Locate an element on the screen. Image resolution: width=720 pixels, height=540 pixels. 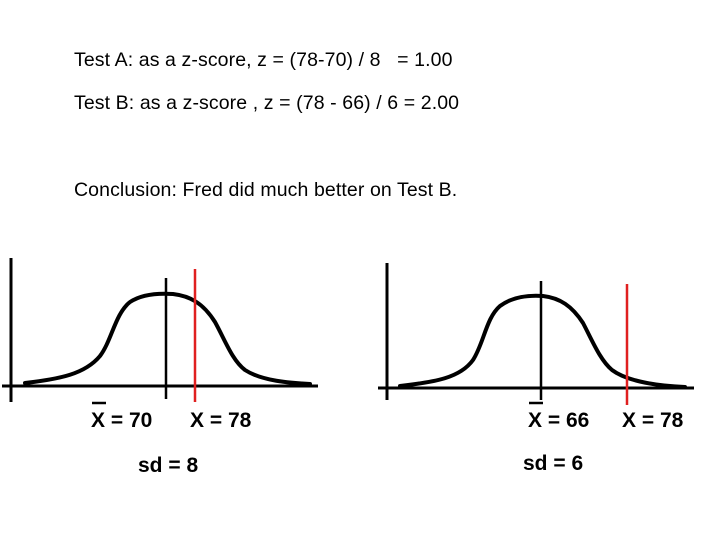
right-score-label: X = 78 is located at coordinates (653, 420).